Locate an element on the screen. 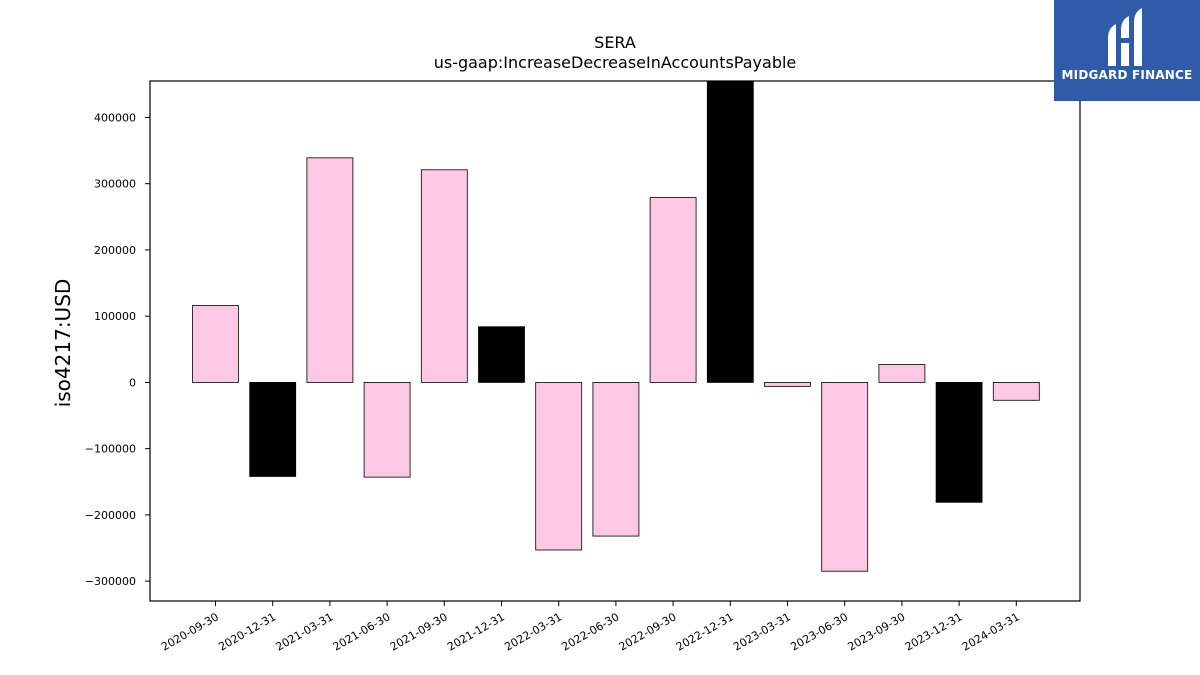  y-tick-label: 200000 is located at coordinates (115, 250).